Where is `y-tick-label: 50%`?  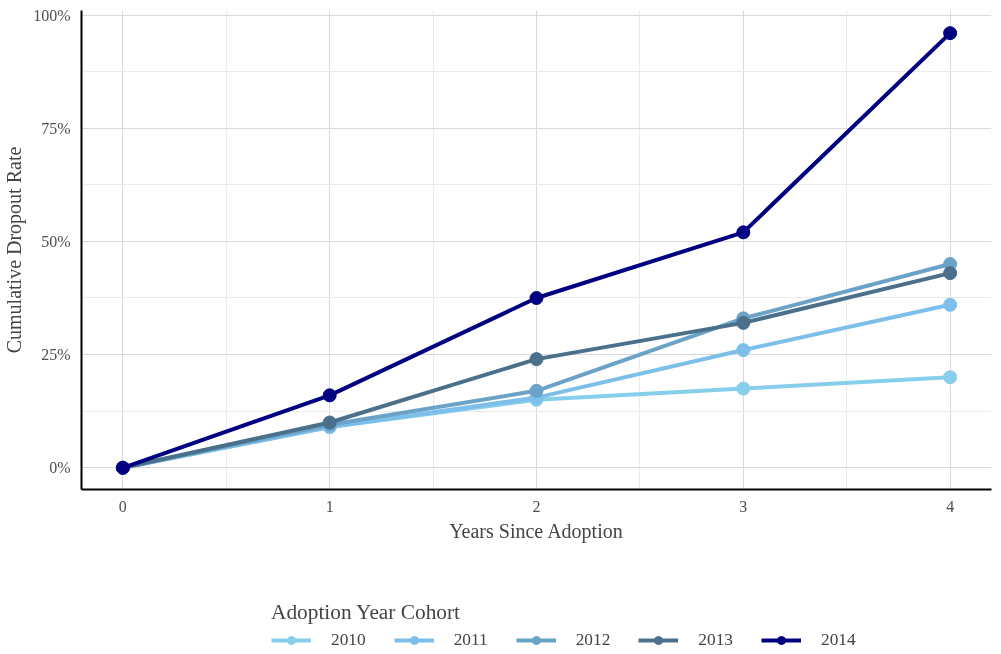
y-tick-label: 50% is located at coordinates (56, 241).